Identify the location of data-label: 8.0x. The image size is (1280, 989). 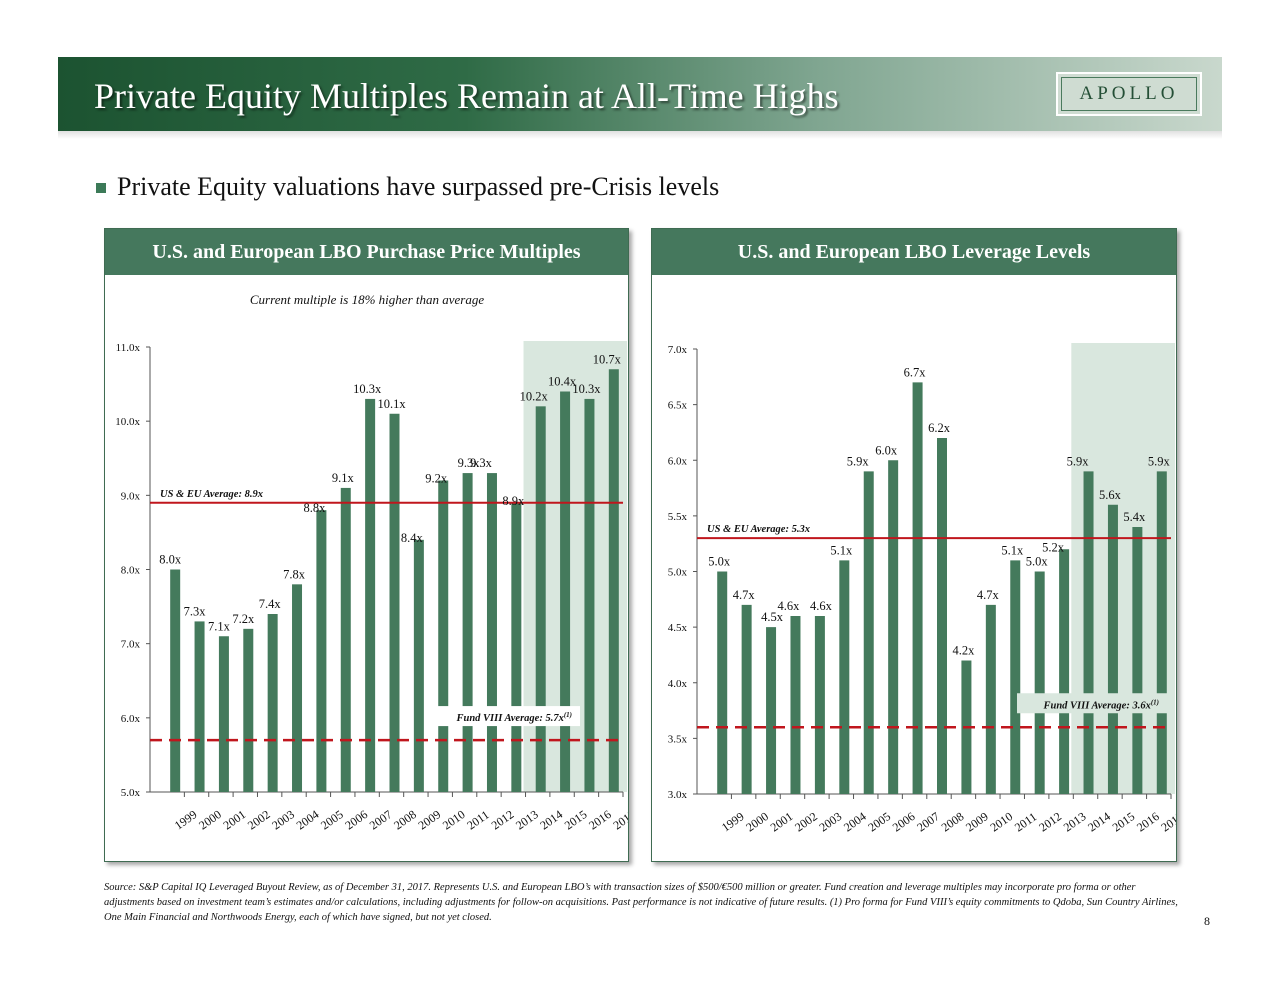
(170, 560).